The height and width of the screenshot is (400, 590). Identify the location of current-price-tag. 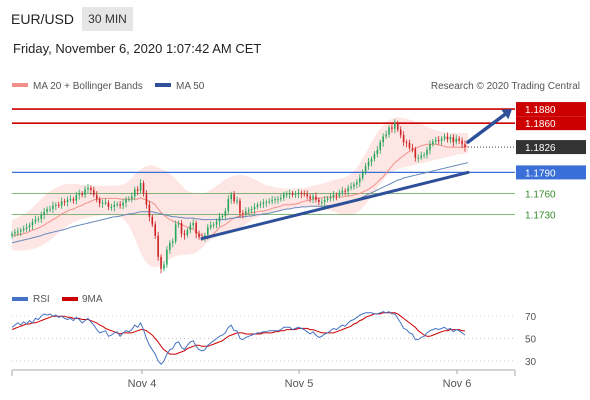
(551, 147).